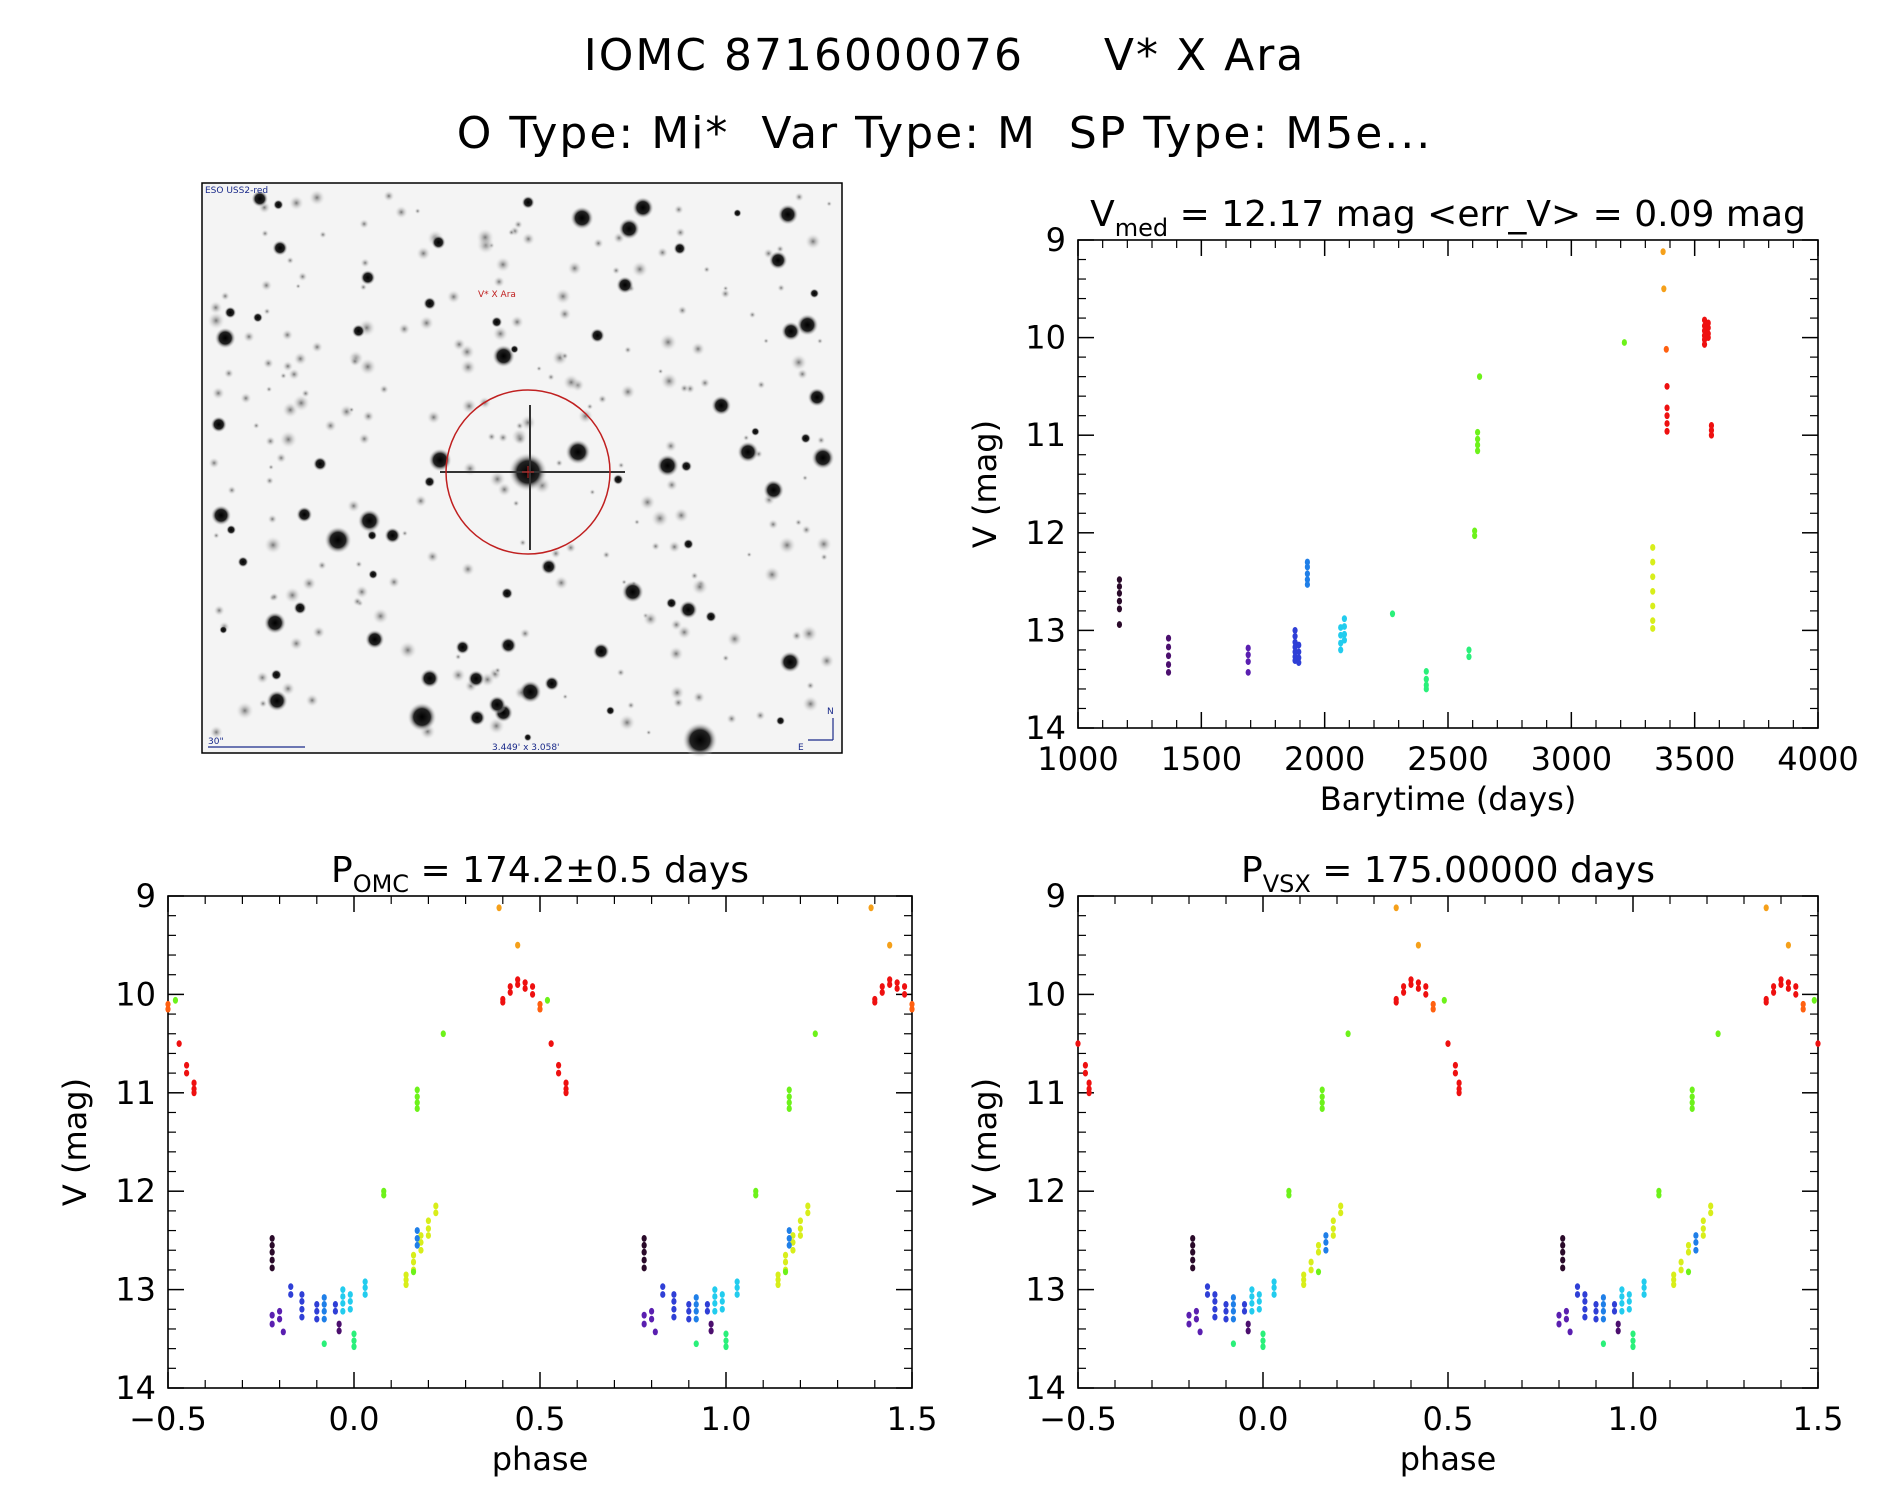  What do you see at coordinates (1045, 1388) in the screenshot?
I see `y-tick-label: 14` at bounding box center [1045, 1388].